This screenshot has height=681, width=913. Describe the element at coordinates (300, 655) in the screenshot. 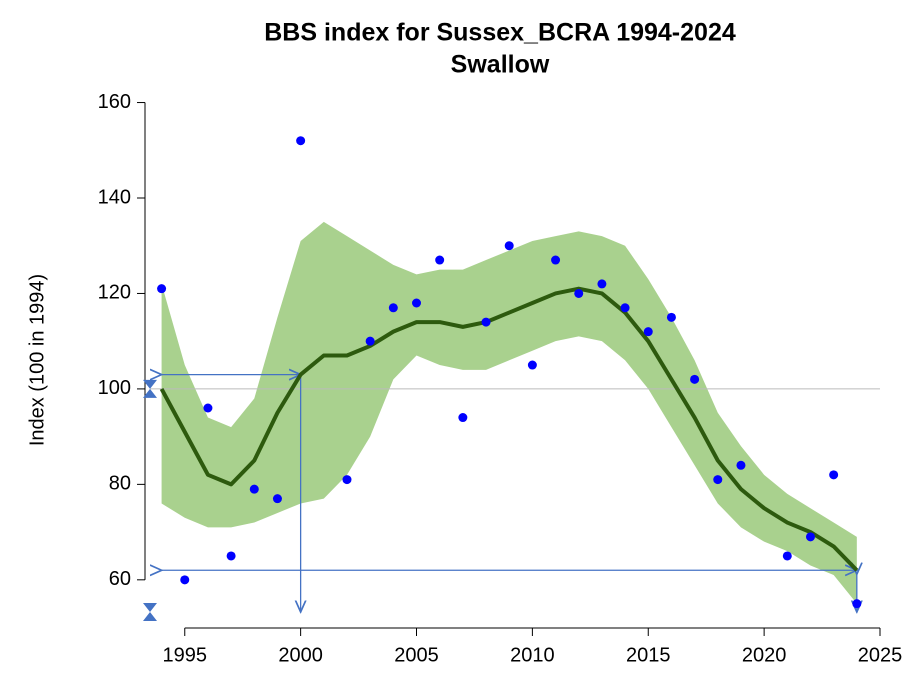

I see `x-tick-label: 2000` at that location.